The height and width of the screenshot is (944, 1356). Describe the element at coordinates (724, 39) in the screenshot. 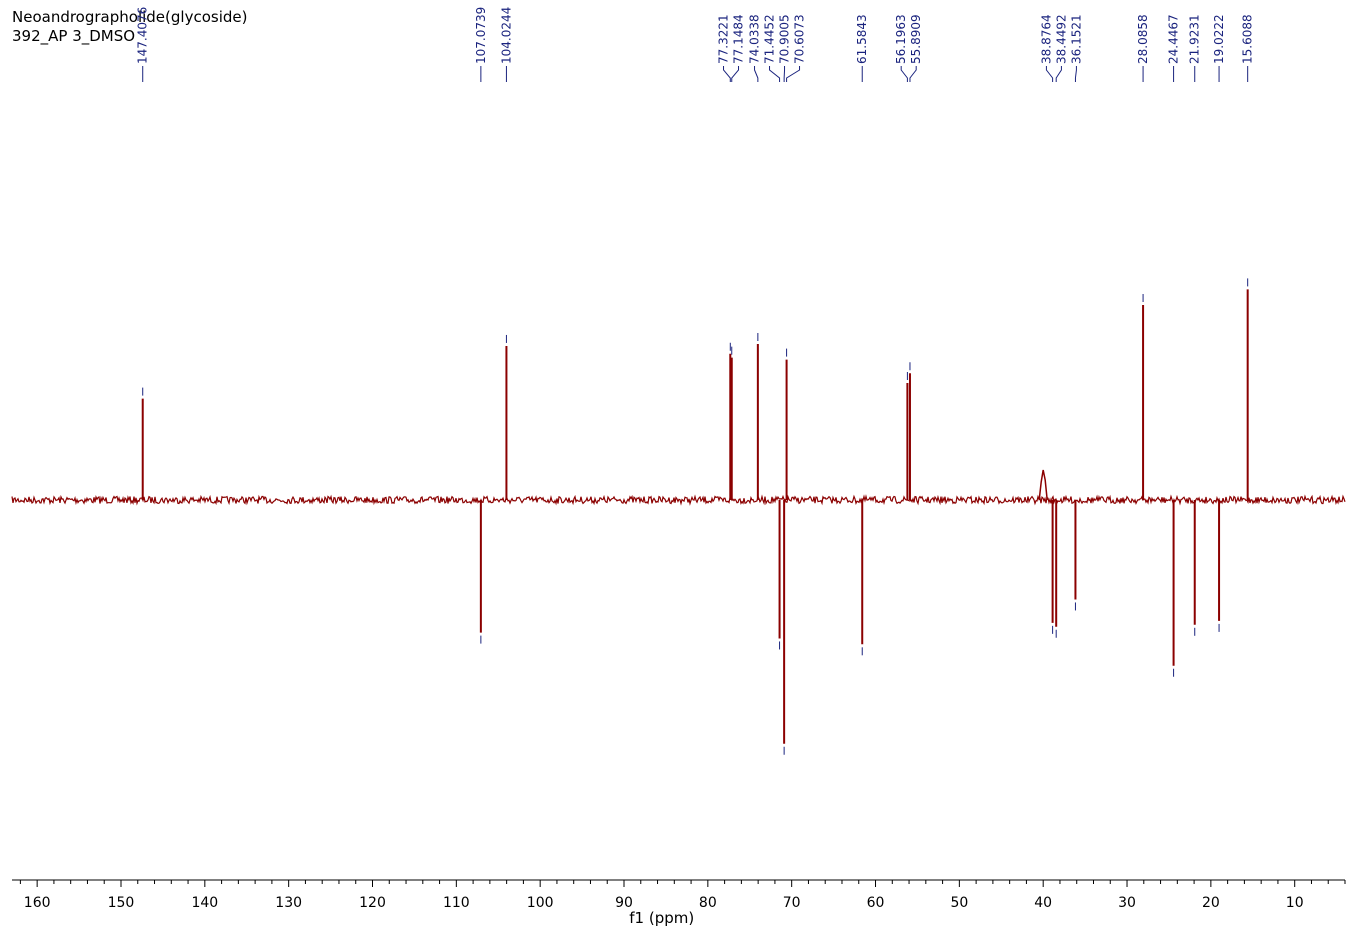

I see `peak-label: 77.3221` at that location.